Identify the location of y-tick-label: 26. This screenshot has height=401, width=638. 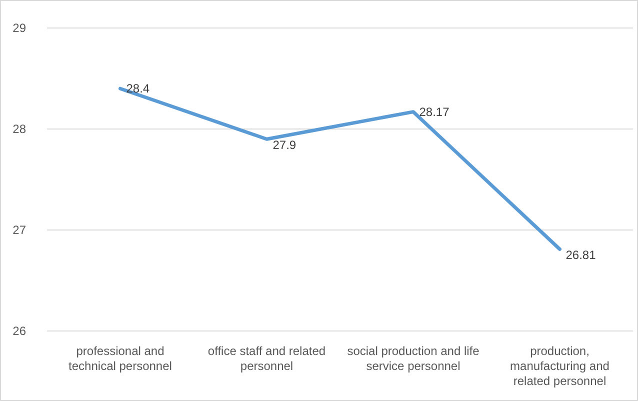
(19, 331).